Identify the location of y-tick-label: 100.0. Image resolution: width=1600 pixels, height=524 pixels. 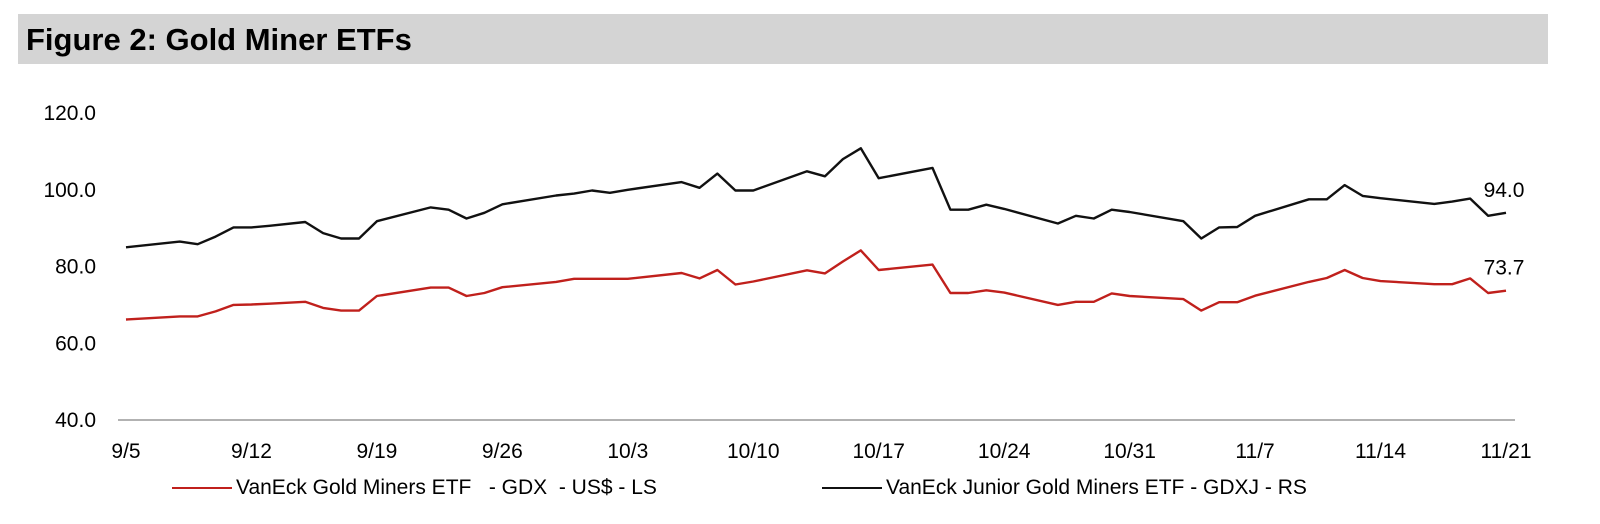
(69, 190).